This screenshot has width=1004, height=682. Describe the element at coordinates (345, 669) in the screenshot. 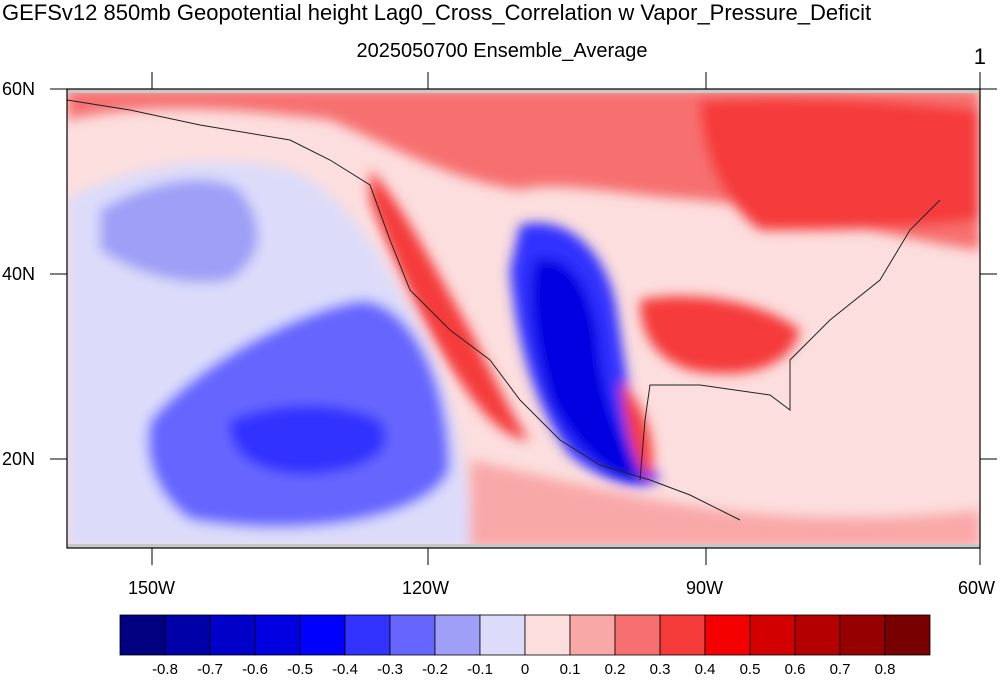

I see `colorbar-label: -0.4` at that location.